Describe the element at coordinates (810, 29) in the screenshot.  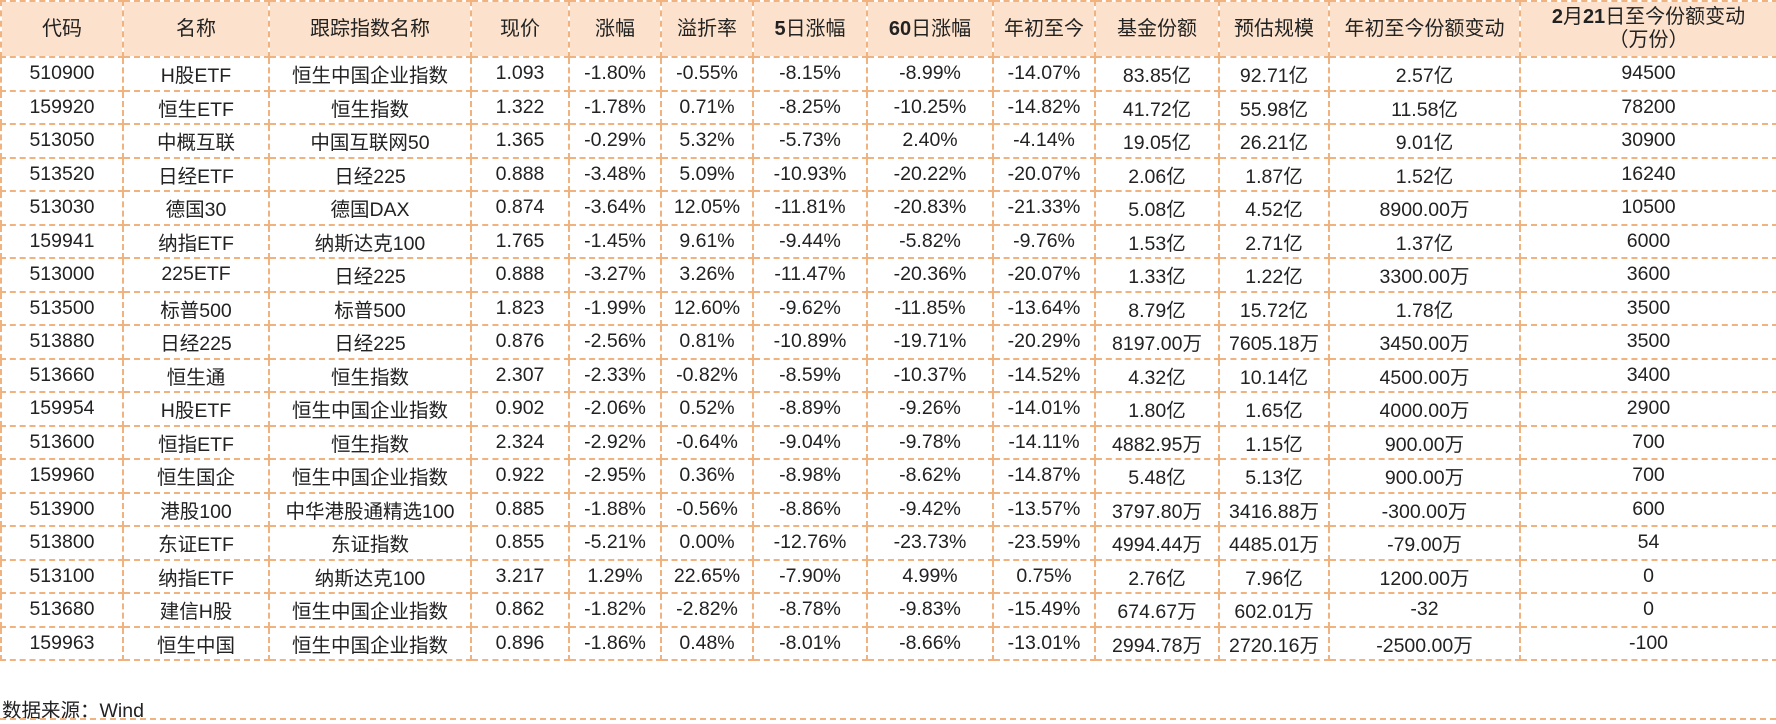
I see `header-5d-change: 5日涨幅` at that location.